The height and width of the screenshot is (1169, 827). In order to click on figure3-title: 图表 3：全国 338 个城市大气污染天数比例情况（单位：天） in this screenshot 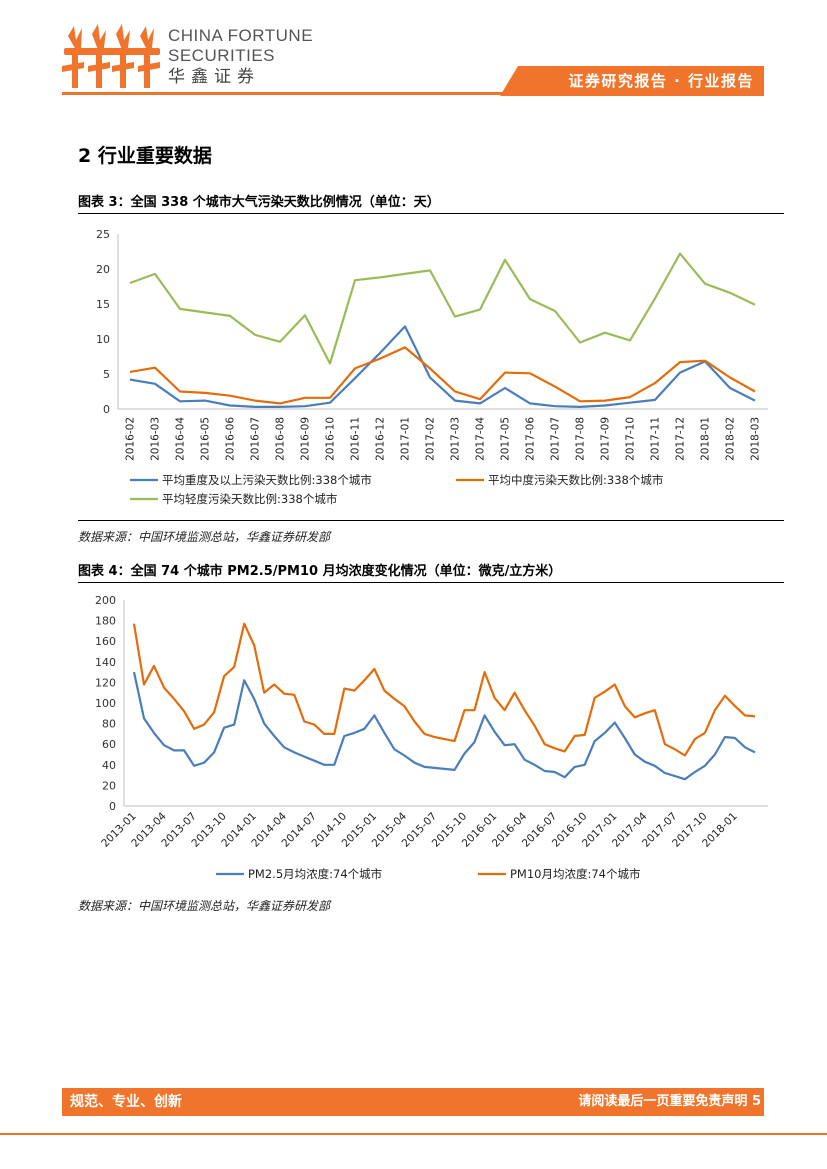, I will do `click(259, 202)`.